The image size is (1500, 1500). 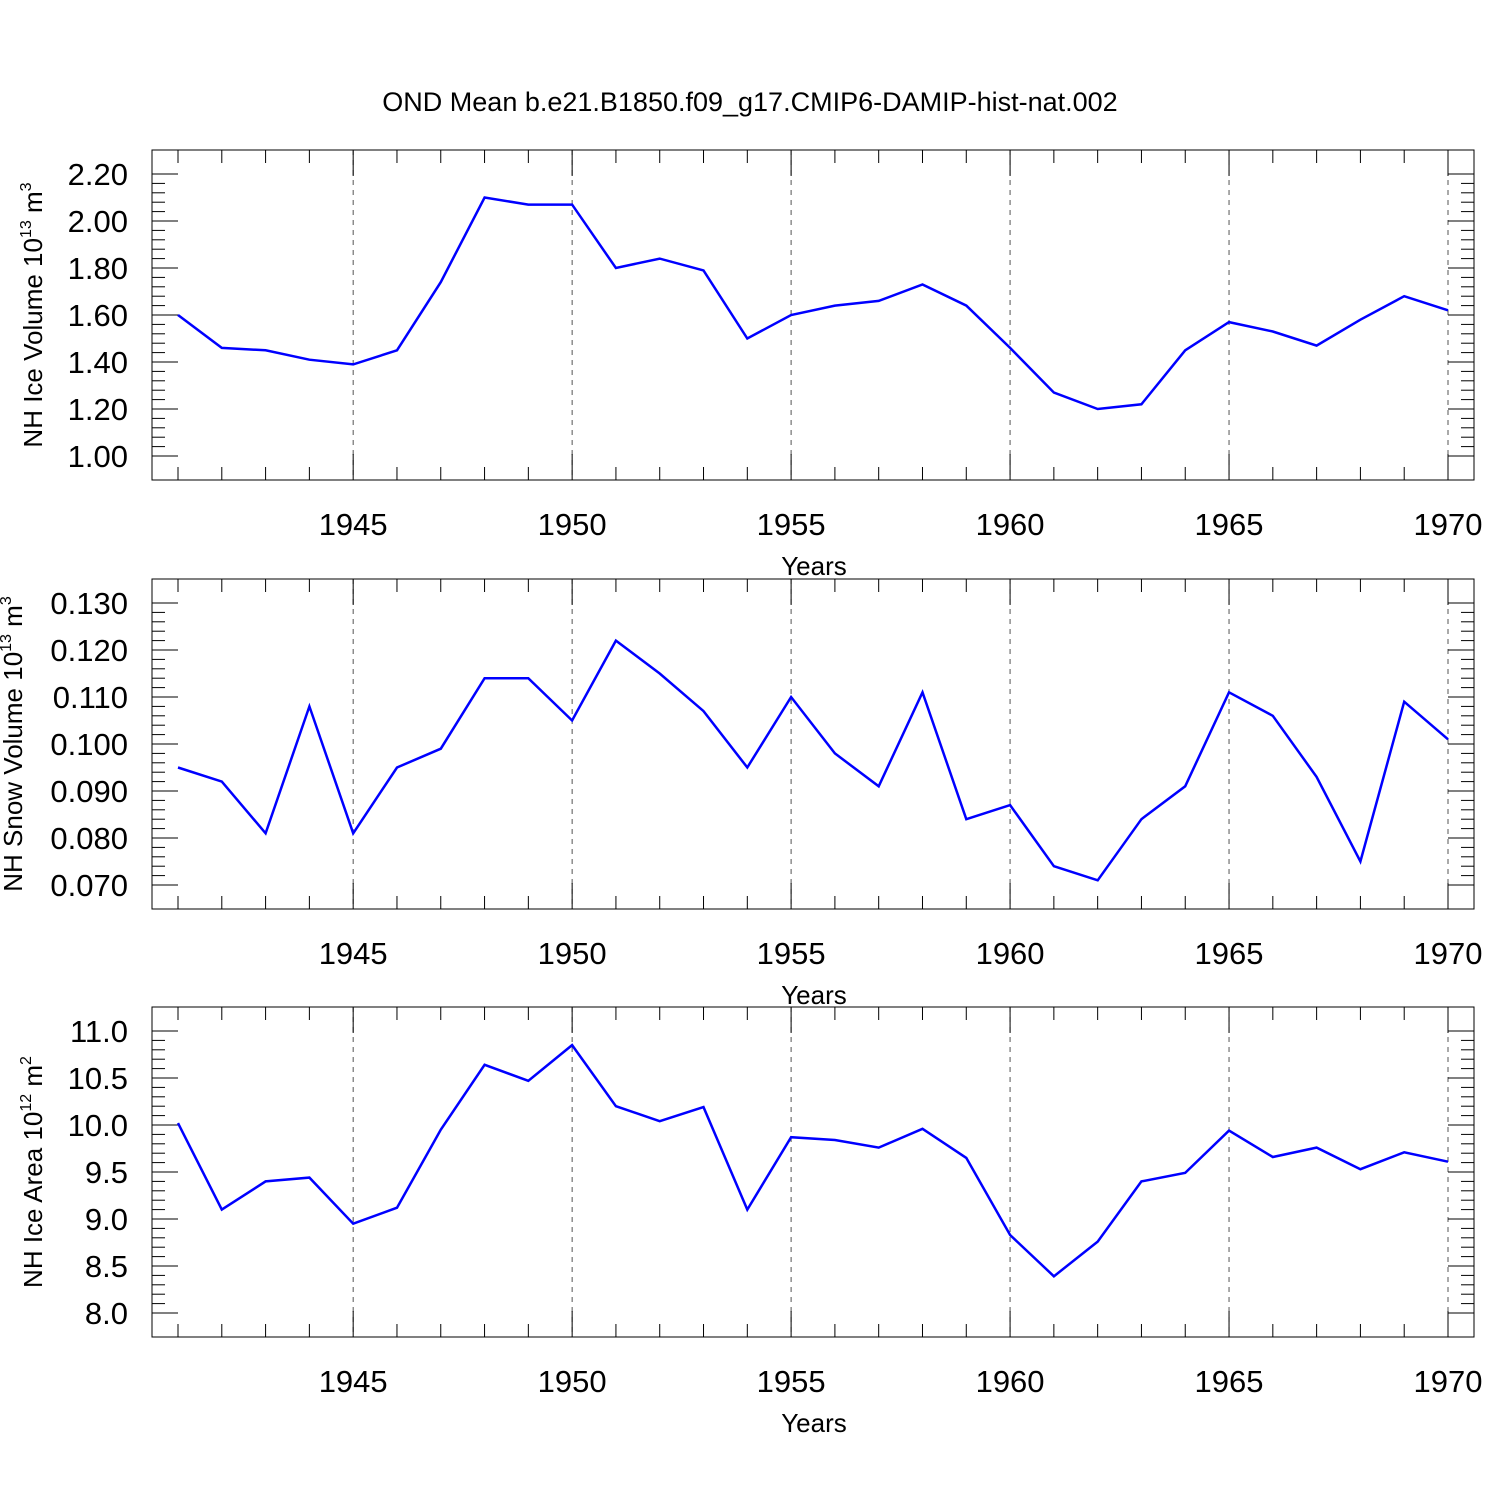 What do you see at coordinates (89, 744) in the screenshot?
I see `y-tick-label: 0.100` at bounding box center [89, 744].